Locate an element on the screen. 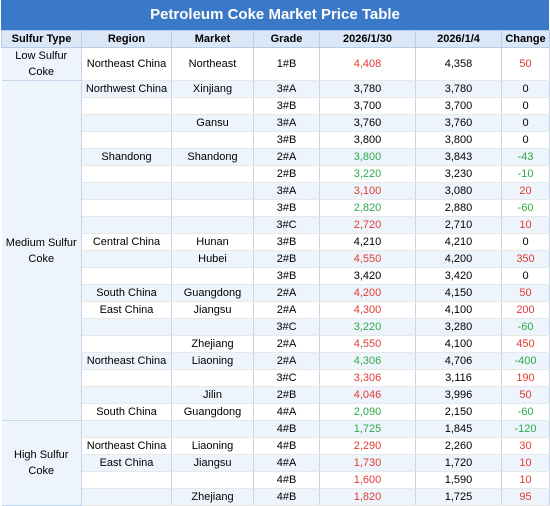 The width and height of the screenshot is (550, 506). market-cell: Hunan is located at coordinates (212, 242).